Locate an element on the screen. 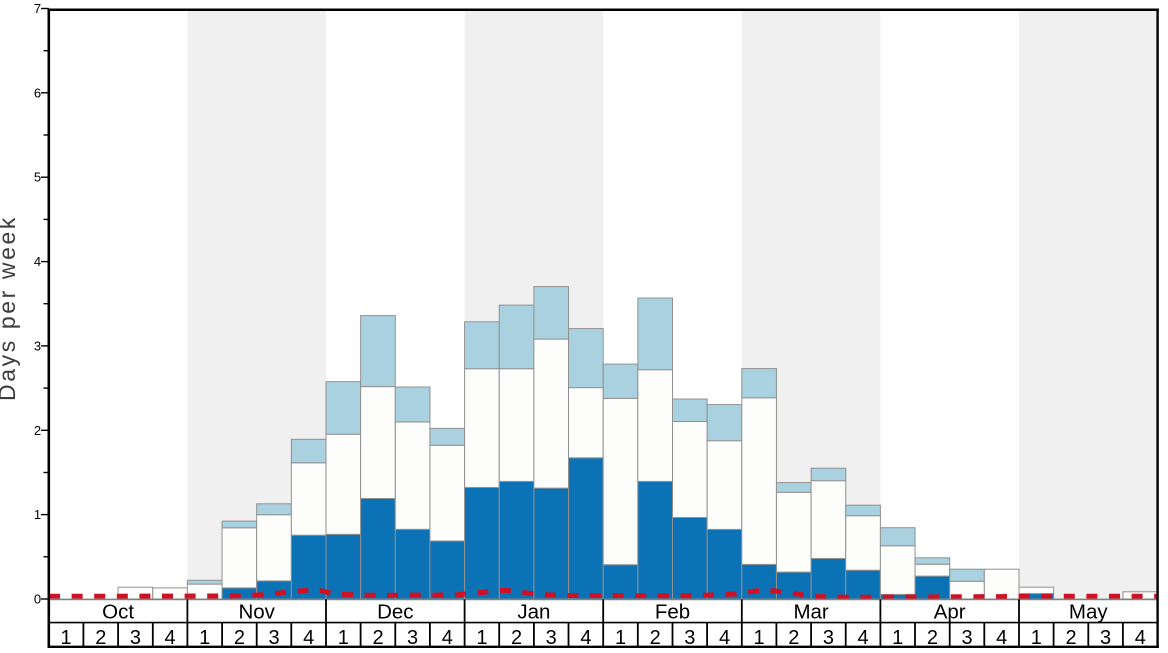 This screenshot has width=1168, height=653. svg-text: Nov is located at coordinates (256, 611).